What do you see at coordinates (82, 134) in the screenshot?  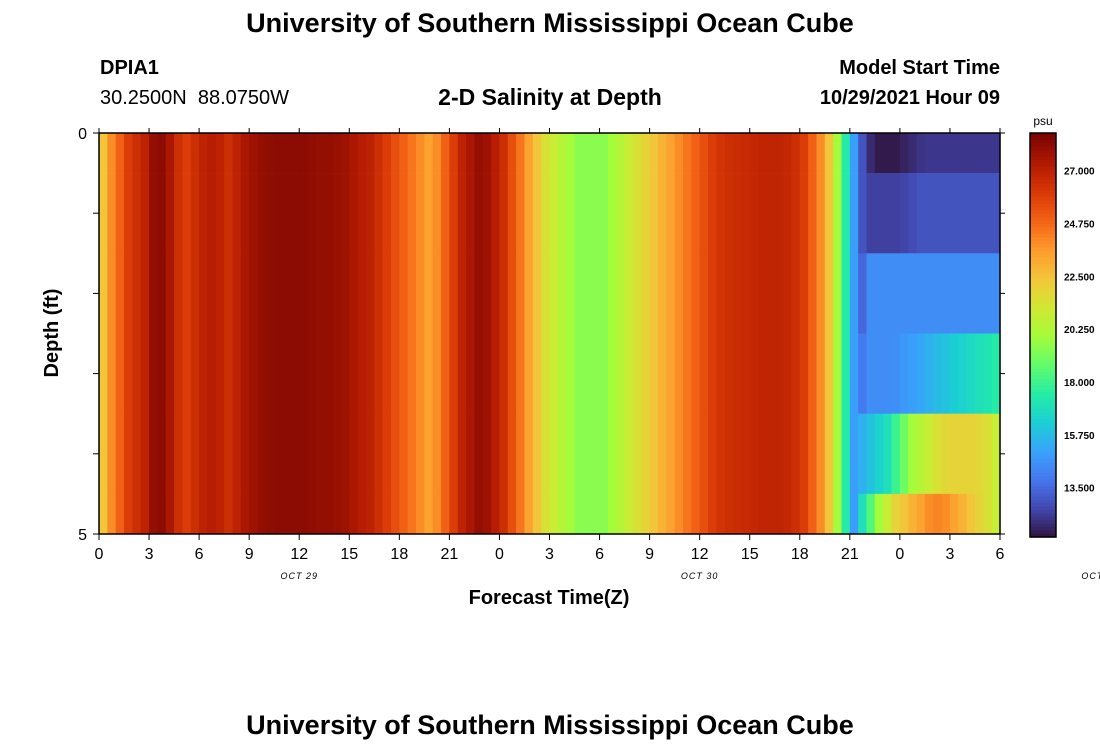 I see `y-tick-label: 0` at bounding box center [82, 134].